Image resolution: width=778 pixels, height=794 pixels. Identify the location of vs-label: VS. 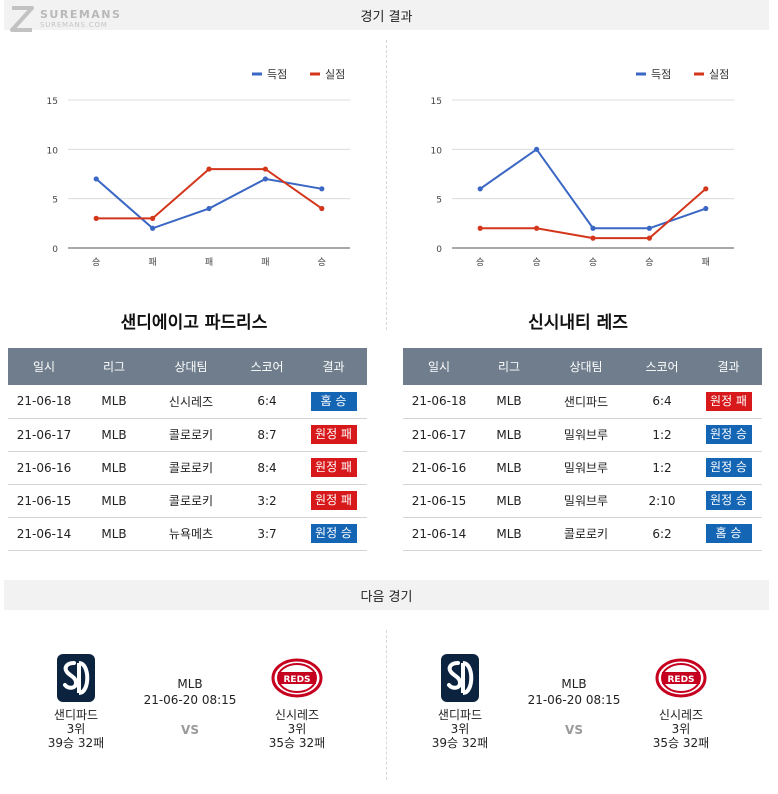
(190, 730).